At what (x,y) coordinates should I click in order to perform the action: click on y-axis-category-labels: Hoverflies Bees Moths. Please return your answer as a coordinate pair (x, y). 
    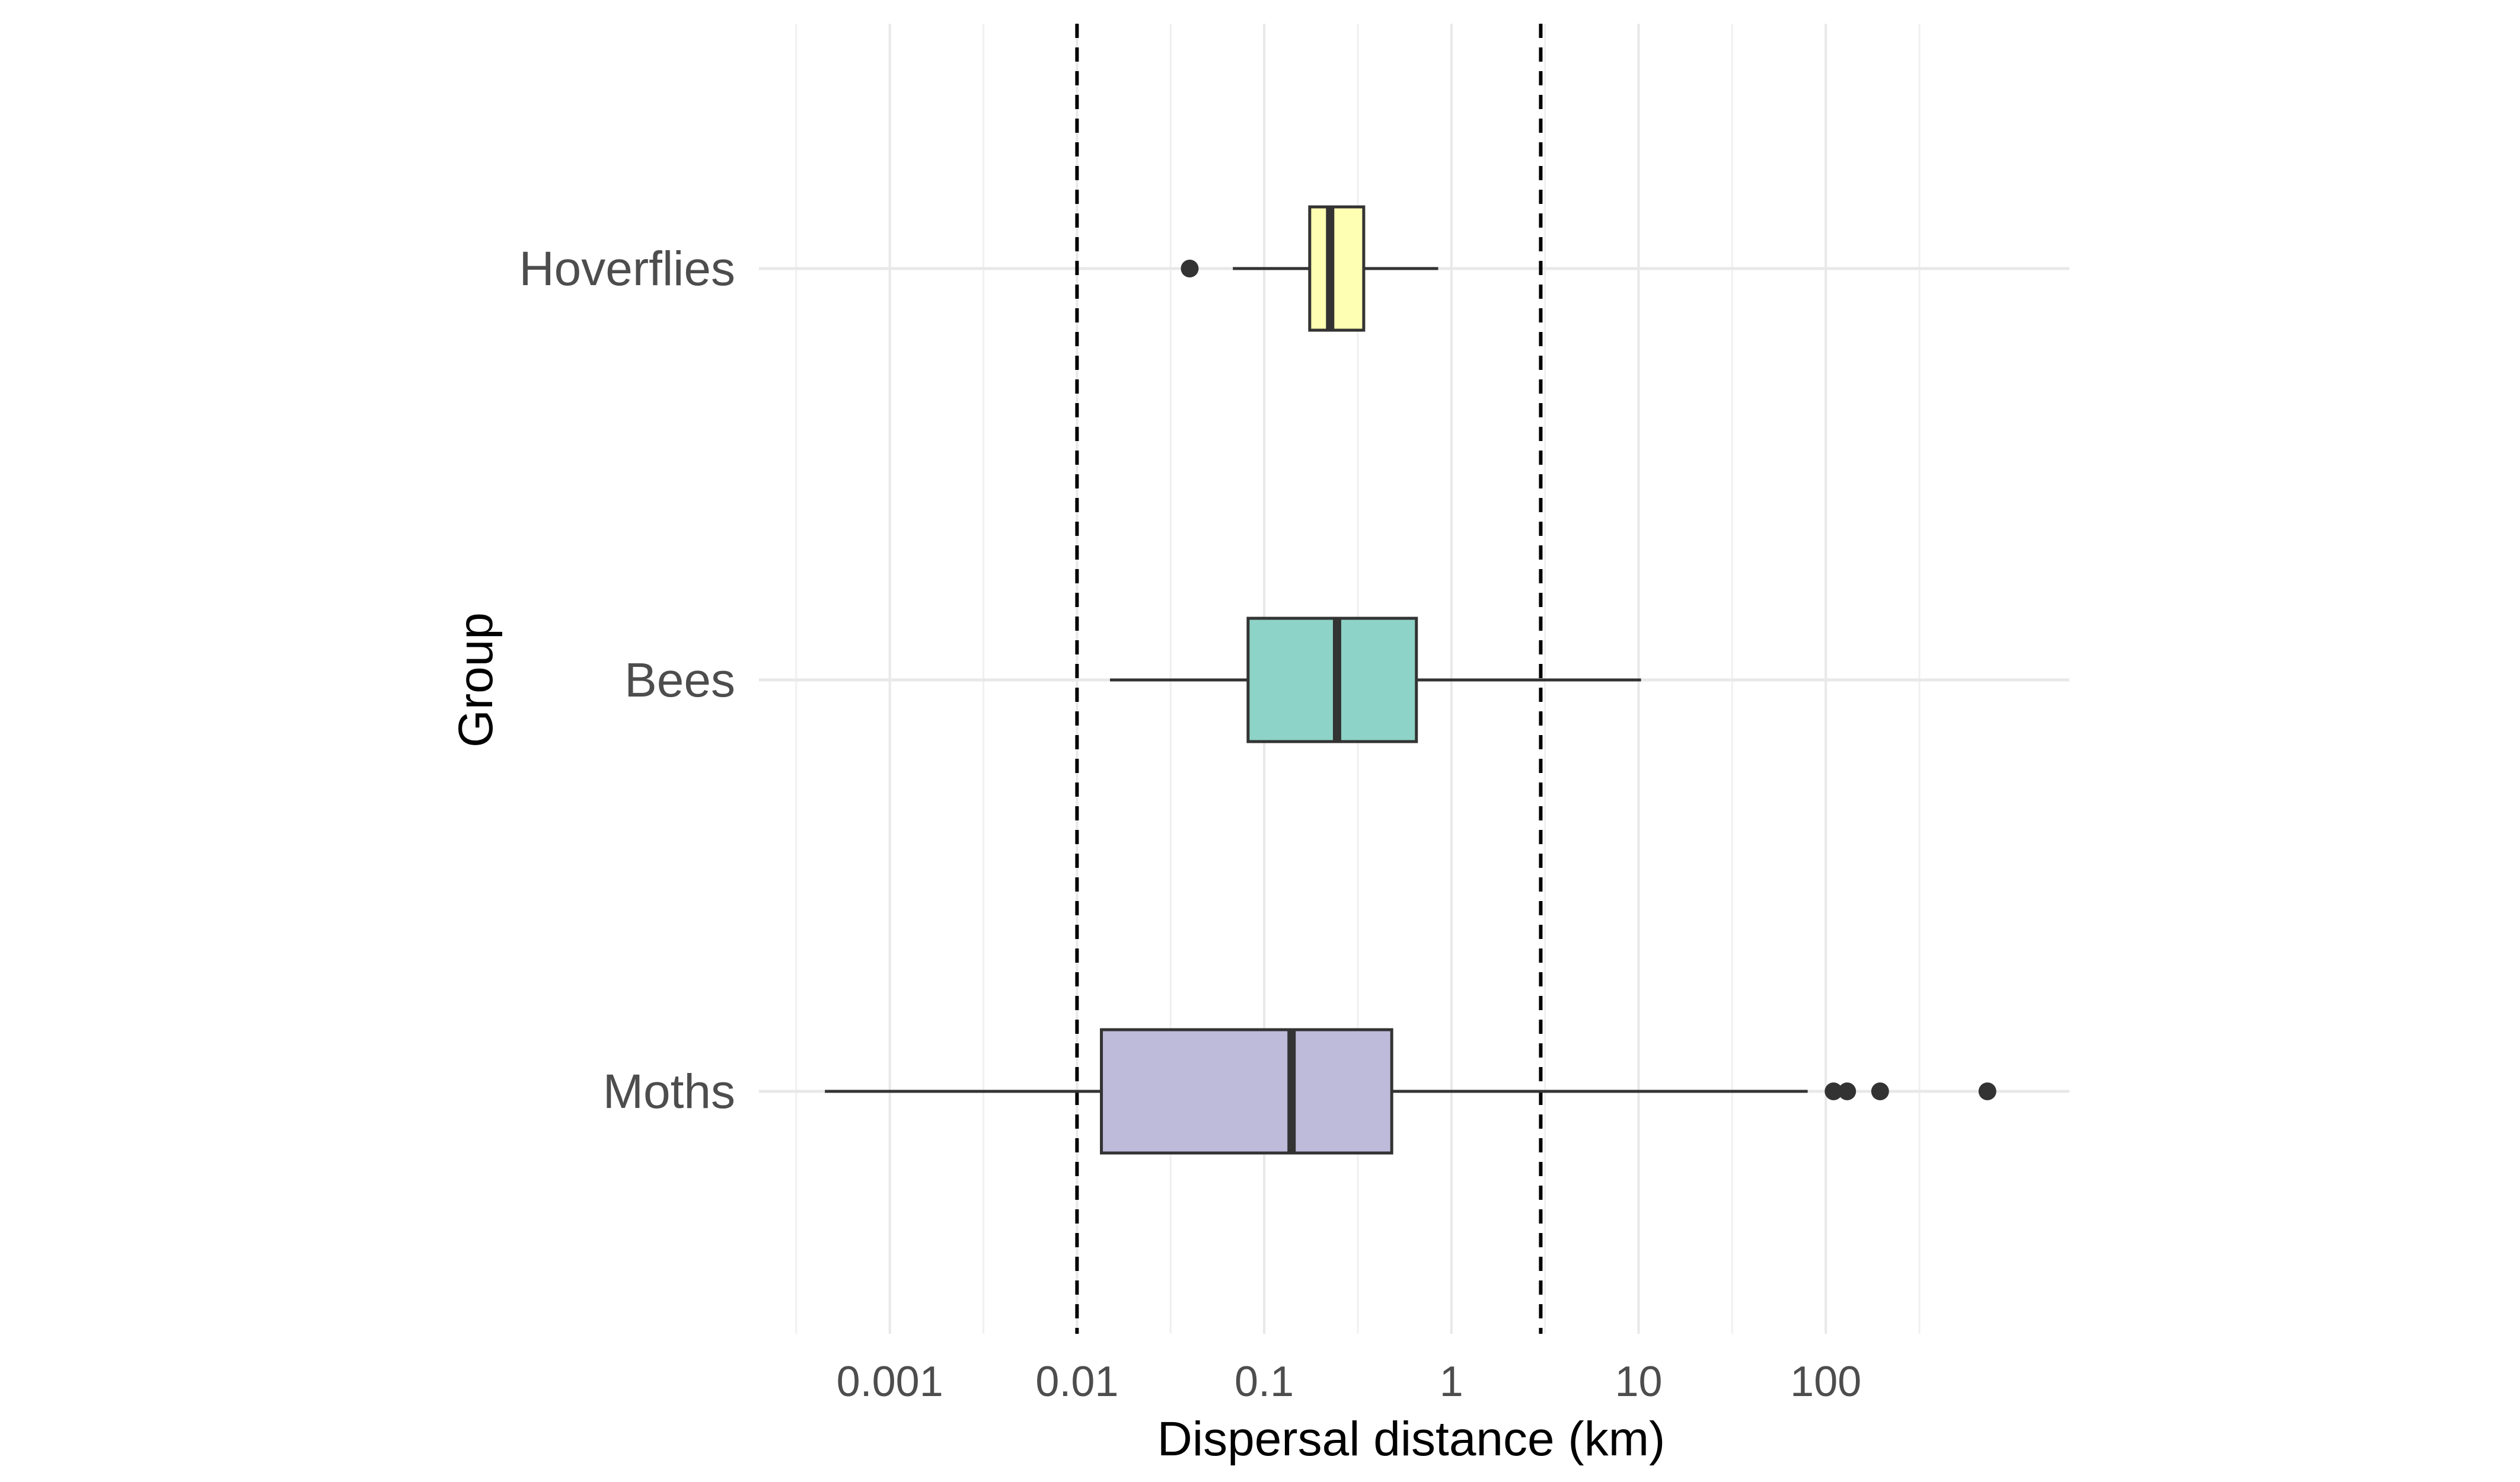
    Looking at the image, I should click on (627, 680).